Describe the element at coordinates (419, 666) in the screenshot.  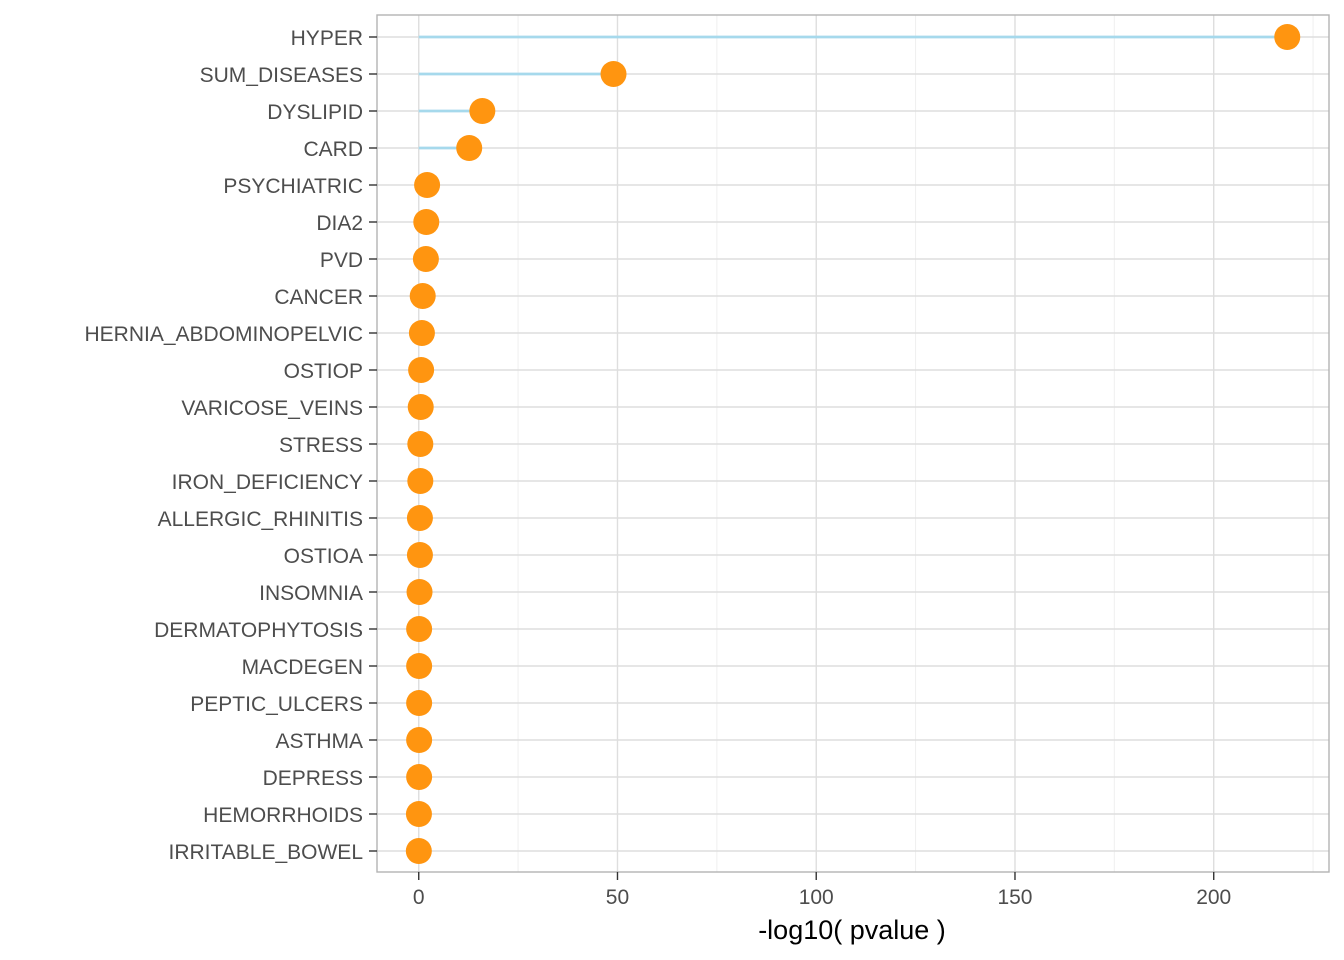
I see `point-macdegen` at that location.